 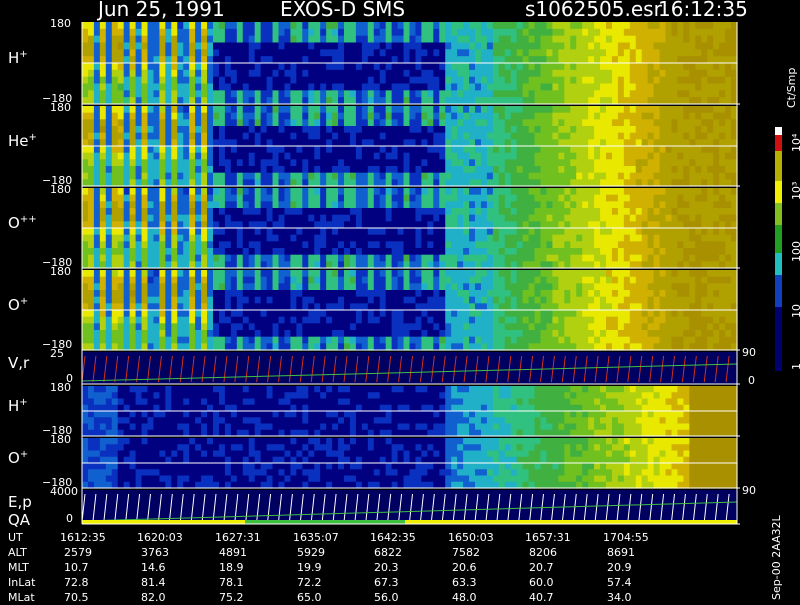 I want to click on ephemeris-value: 48.0, so click(x=464, y=597).